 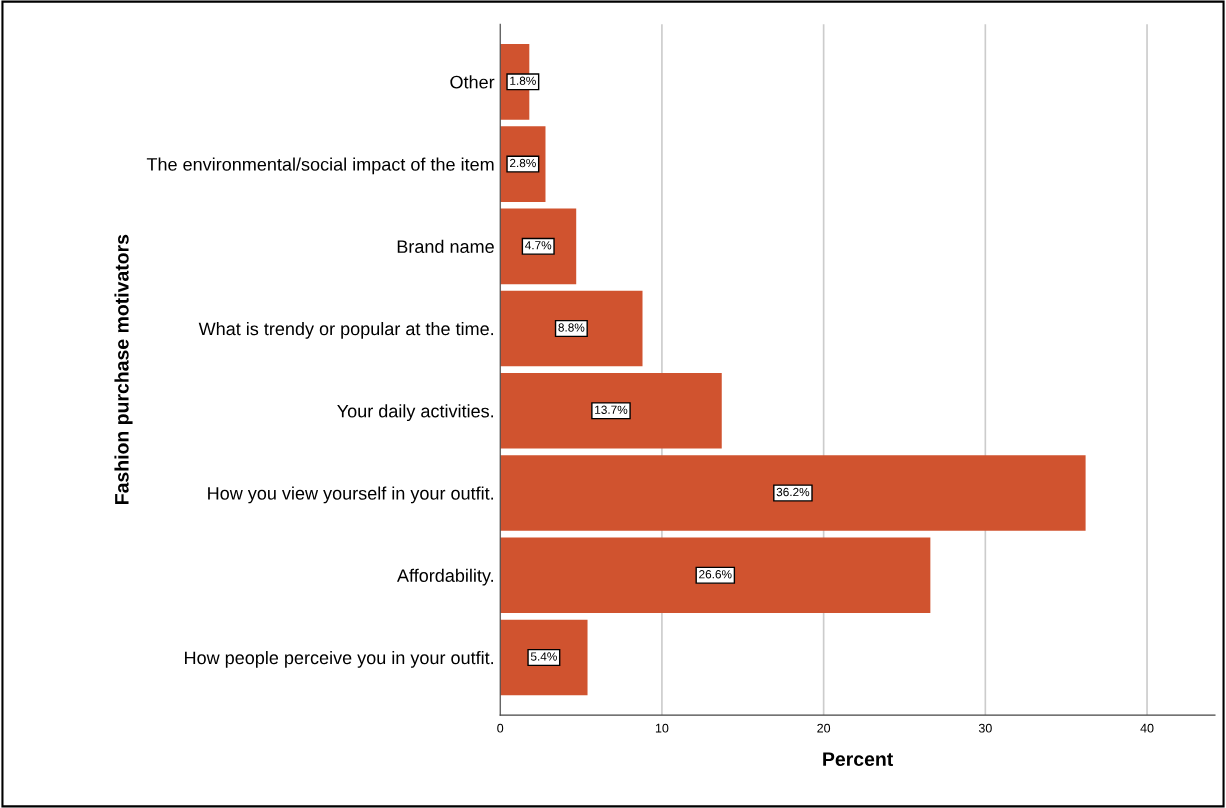 I want to click on y-tick-label: Your daily activities., so click(x=415, y=413).